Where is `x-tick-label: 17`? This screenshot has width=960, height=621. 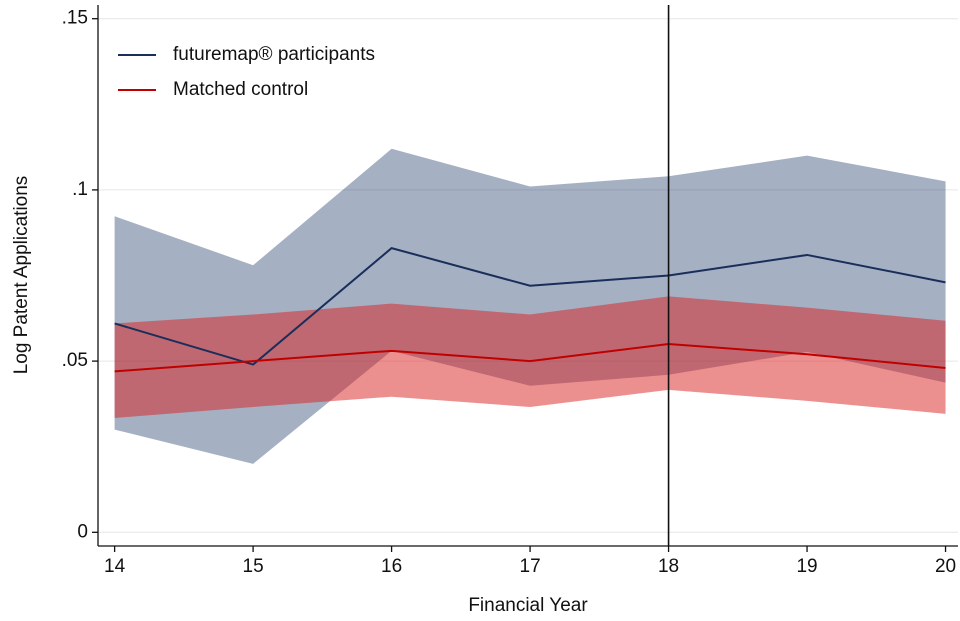 x-tick-label: 17 is located at coordinates (530, 566).